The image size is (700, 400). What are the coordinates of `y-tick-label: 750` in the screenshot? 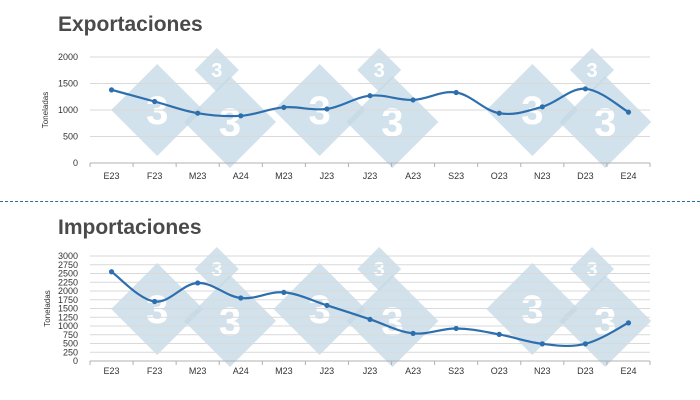 It's located at (70, 335).